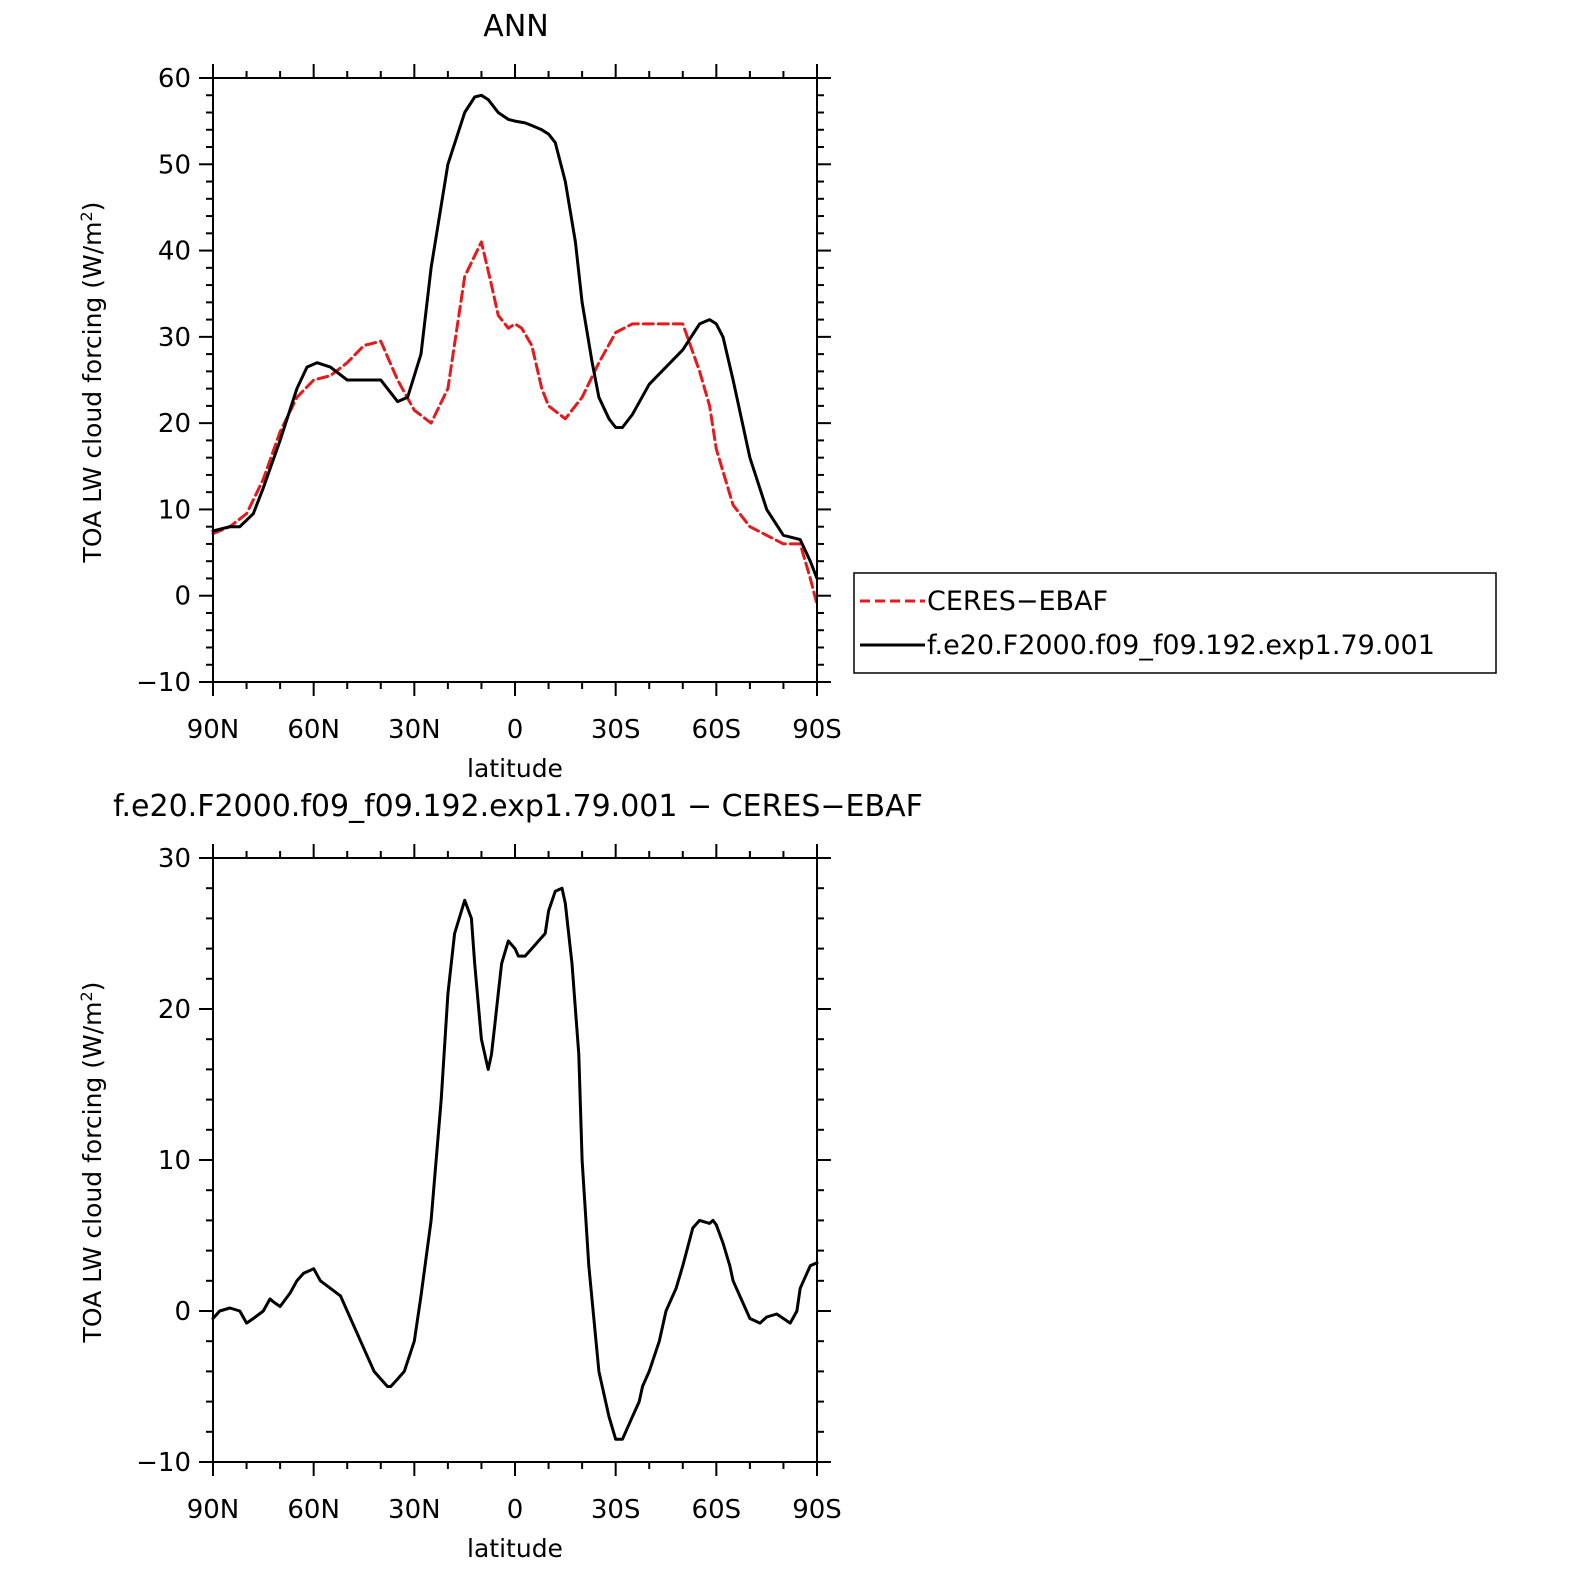 This screenshot has height=1580, width=1580. I want to click on legend-box, so click(1175, 623).